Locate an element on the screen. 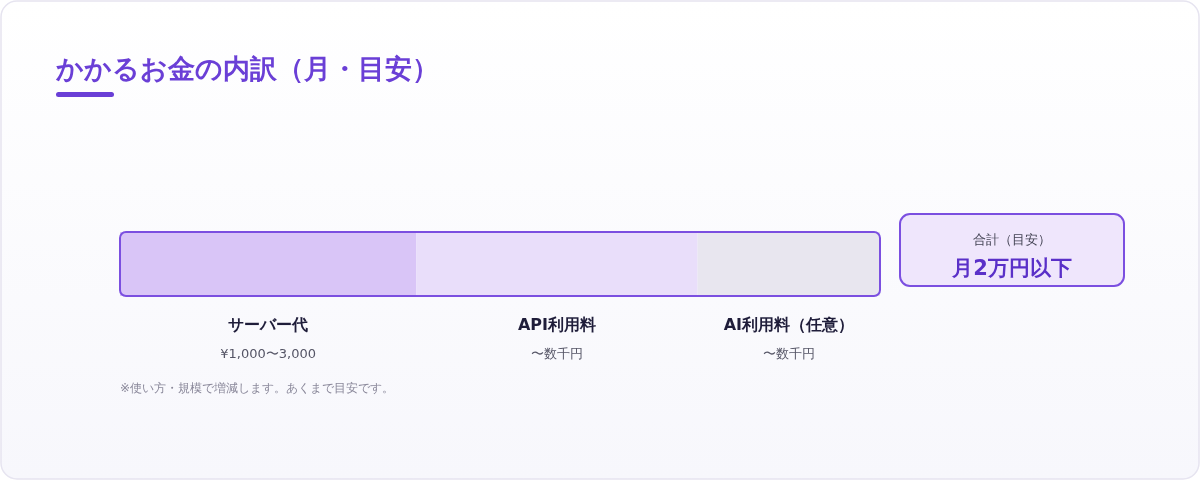 This screenshot has height=480, width=1200. text: 合計（目安） is located at coordinates (1012, 239).